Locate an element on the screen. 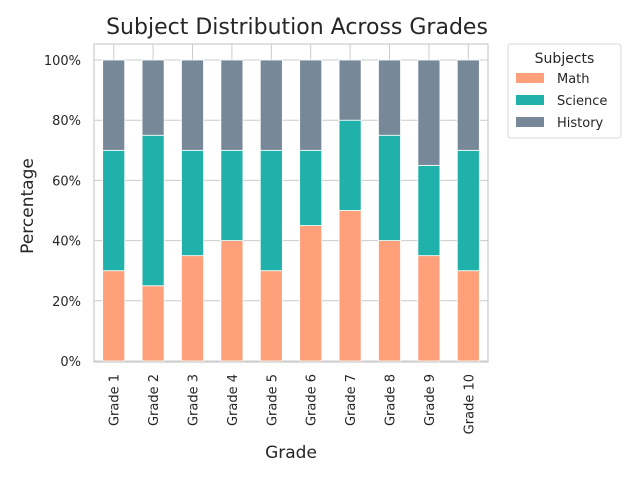 The width and height of the screenshot is (640, 480). legend-box is located at coordinates (564, 91).